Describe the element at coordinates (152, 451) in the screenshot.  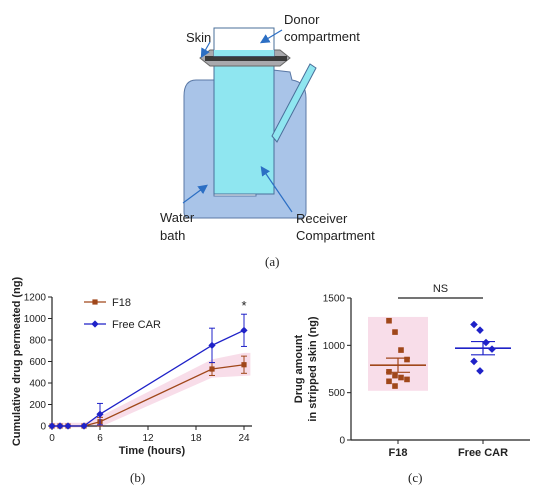
I see `x-axis-title: Time (hours)` at that location.